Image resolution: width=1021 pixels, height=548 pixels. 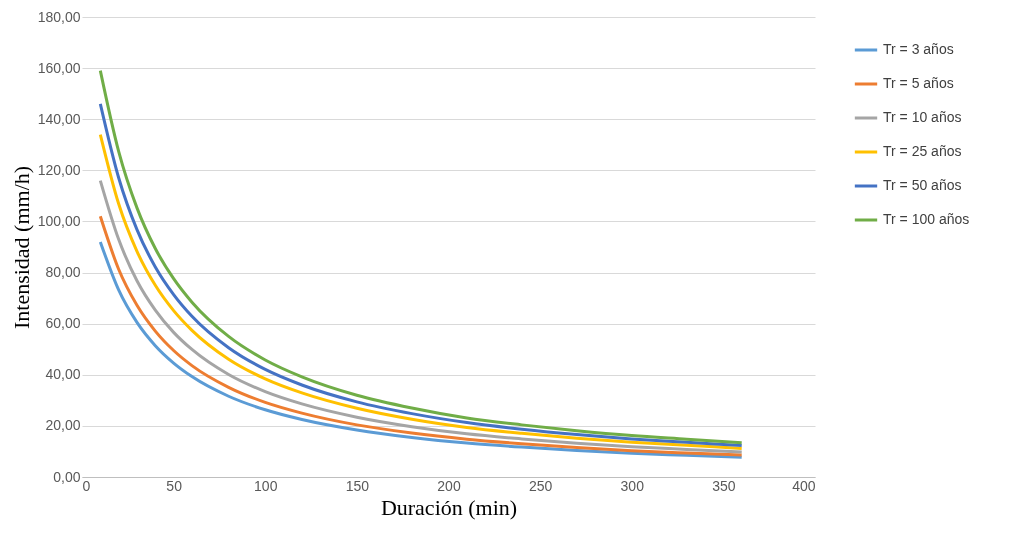 What do you see at coordinates (918, 49) in the screenshot?
I see `legend-label: Tr = 3 años` at bounding box center [918, 49].